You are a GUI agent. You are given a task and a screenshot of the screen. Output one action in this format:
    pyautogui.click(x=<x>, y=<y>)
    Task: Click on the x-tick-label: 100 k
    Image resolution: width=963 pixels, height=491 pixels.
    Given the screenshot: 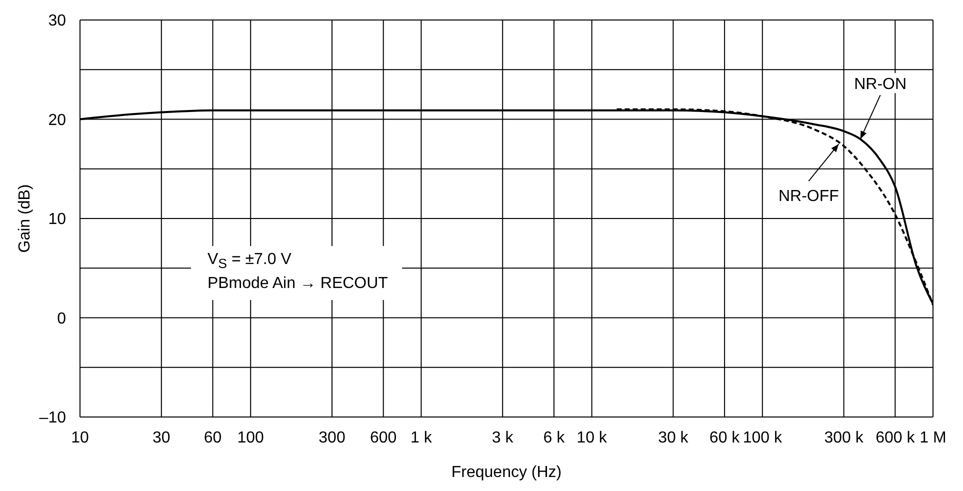 What is the action you would take?
    pyautogui.click(x=762, y=437)
    